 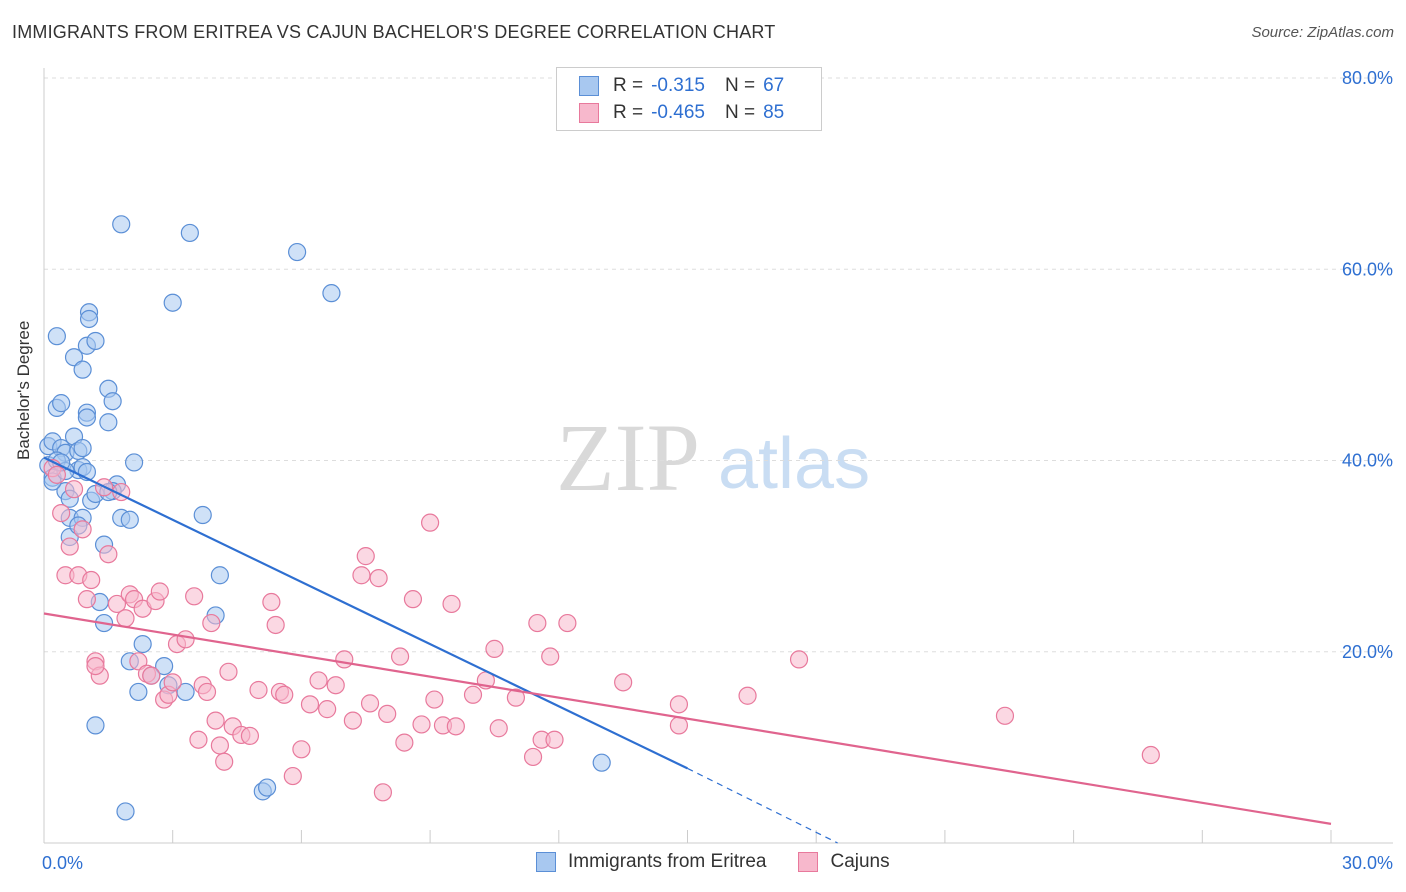 What do you see at coordinates (546, 862) in the screenshot?
I see `series-swatch-eritrea` at bounding box center [546, 862].